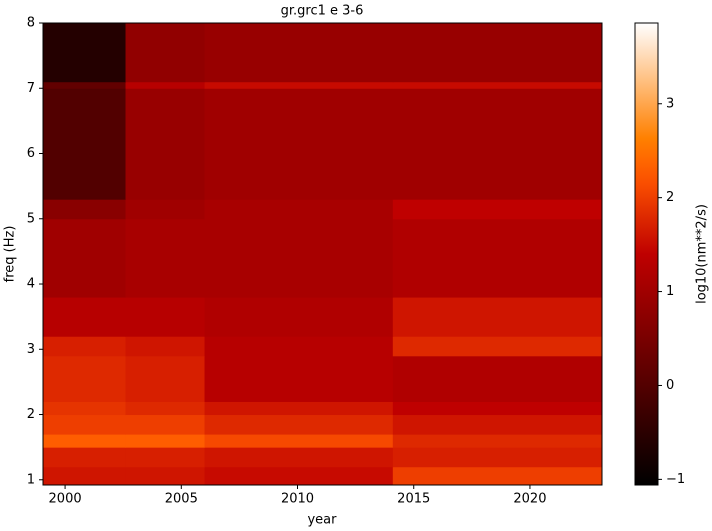 The width and height of the screenshot is (712, 531). Describe the element at coordinates (31, 349) in the screenshot. I see `y-tick-label: 3` at that location.